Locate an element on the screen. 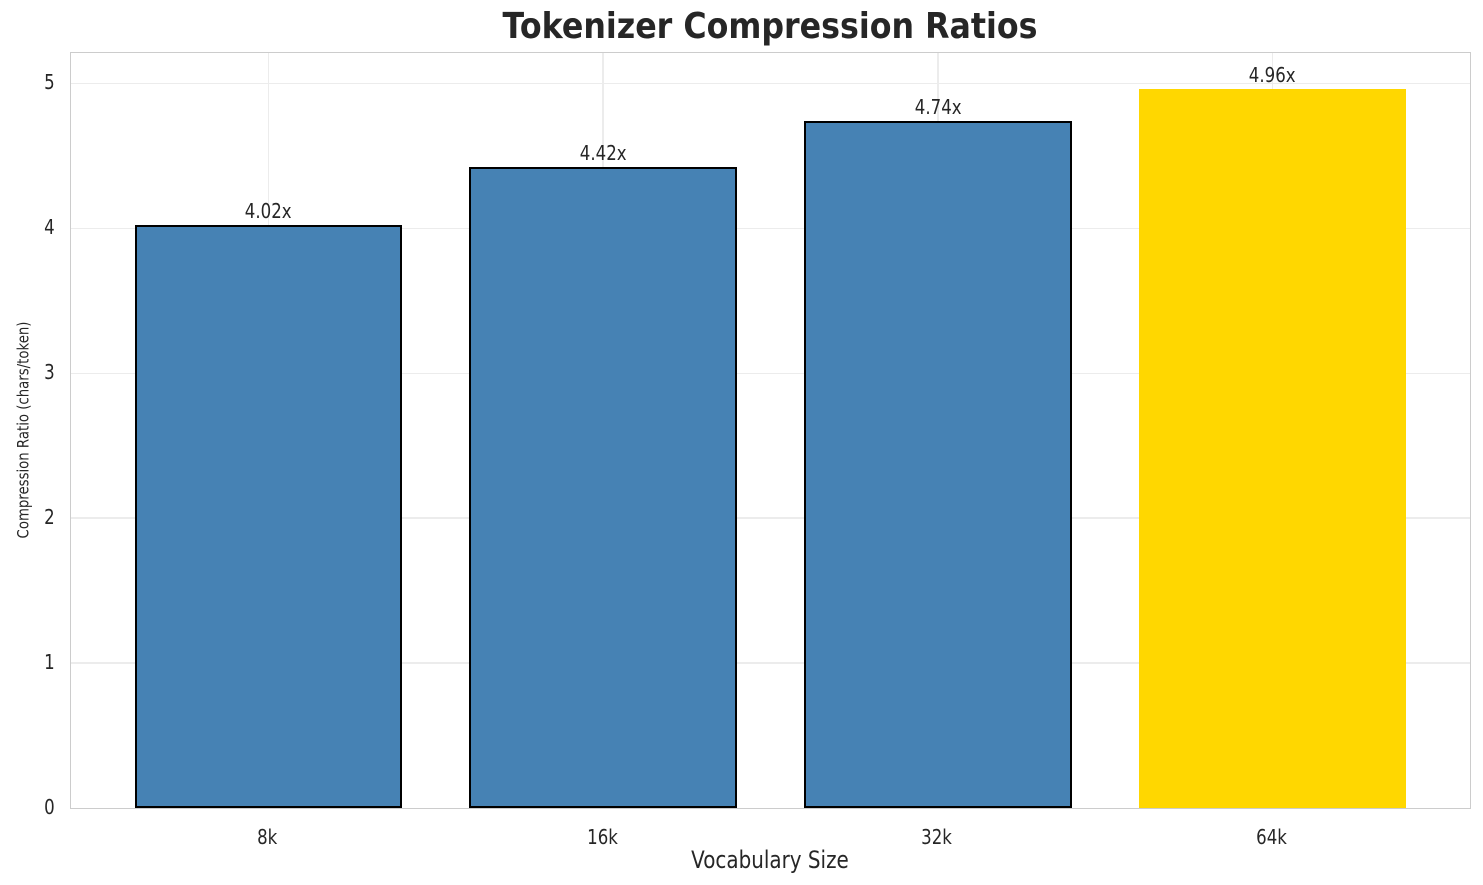 The width and height of the screenshot is (1483, 885). x-tick-label: 8k is located at coordinates (267, 837).